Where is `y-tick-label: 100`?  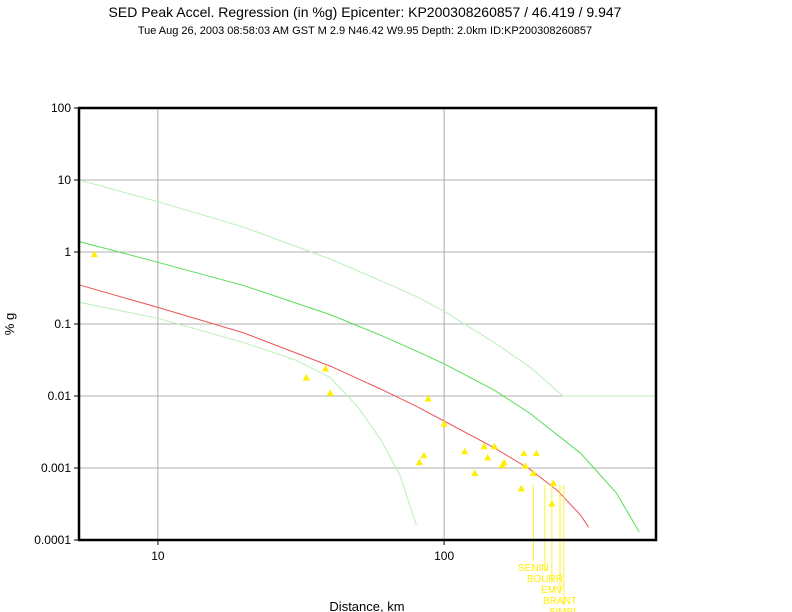 y-tick-label: 100 is located at coordinates (61, 108).